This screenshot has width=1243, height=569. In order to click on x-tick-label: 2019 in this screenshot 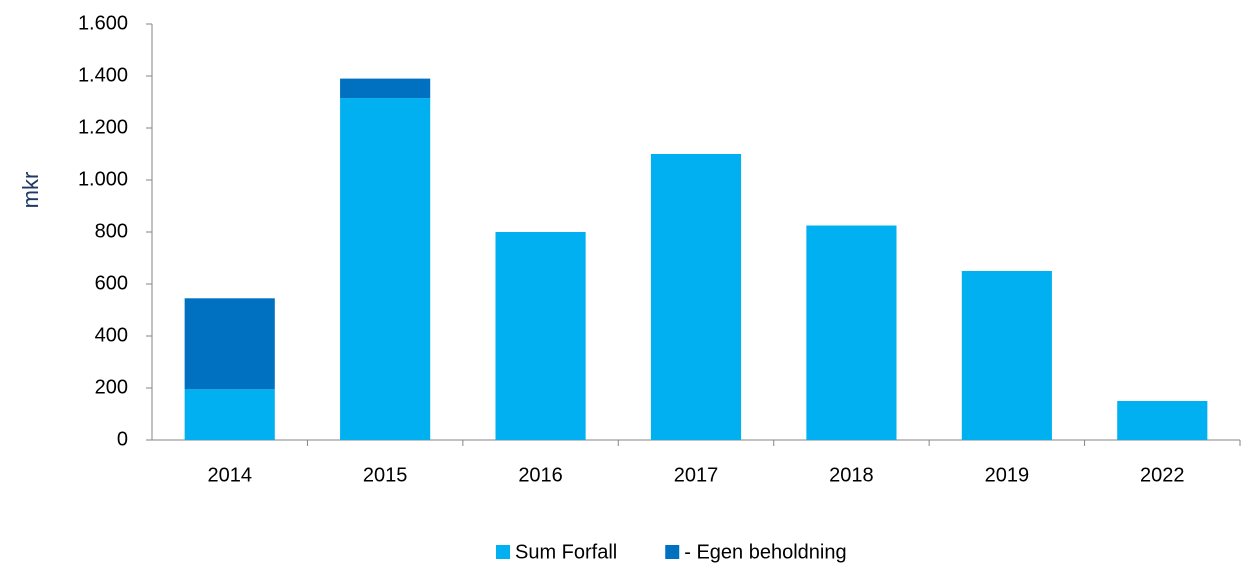, I will do `click(1007, 475)`.